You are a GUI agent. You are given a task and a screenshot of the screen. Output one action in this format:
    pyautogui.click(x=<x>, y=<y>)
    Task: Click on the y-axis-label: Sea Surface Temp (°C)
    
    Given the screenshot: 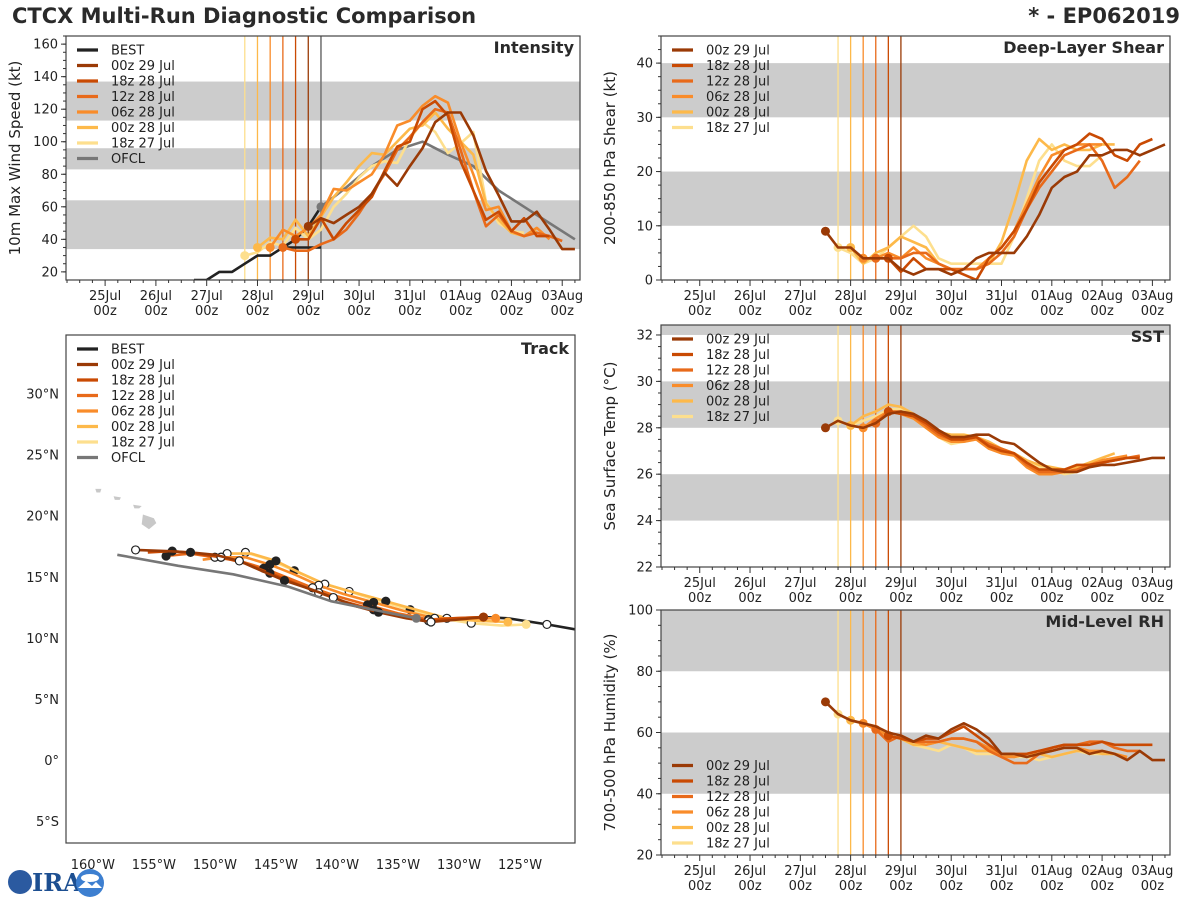 What is the action you would take?
    pyautogui.click(x=610, y=445)
    